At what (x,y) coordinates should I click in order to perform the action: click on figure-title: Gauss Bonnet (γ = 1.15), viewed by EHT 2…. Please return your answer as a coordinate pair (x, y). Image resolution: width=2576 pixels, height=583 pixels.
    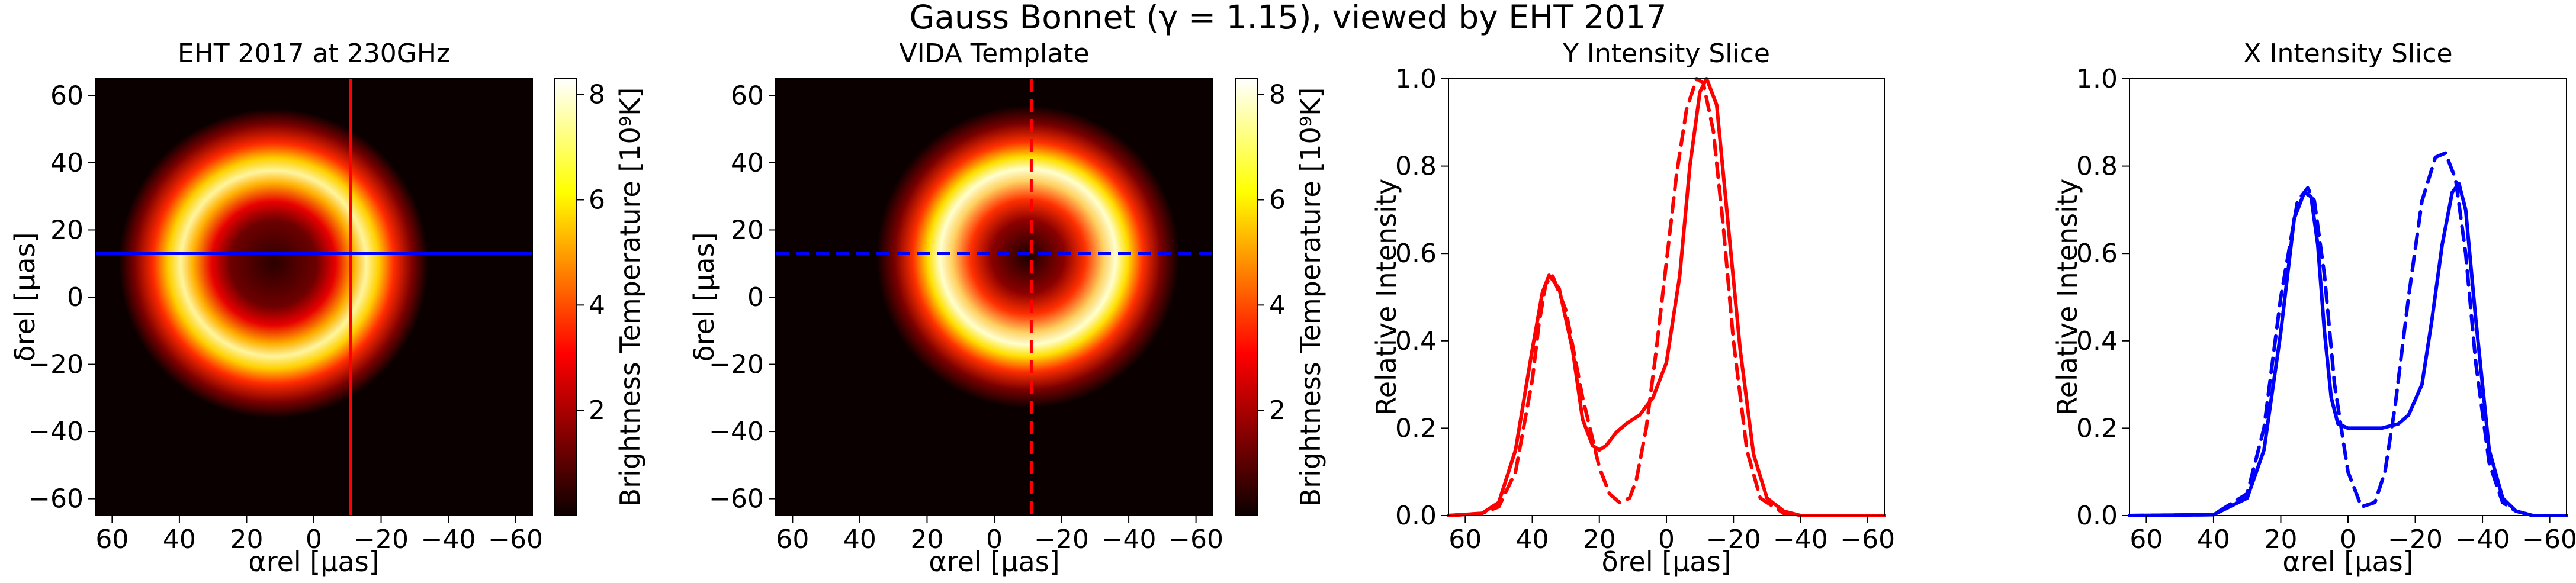
    Looking at the image, I should click on (1288, 18).